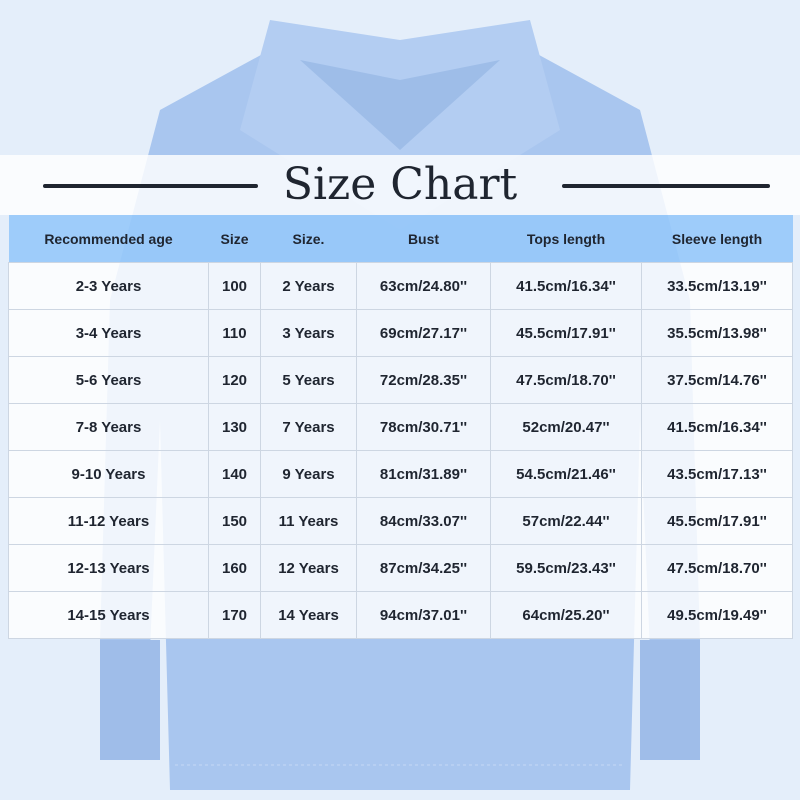  What do you see at coordinates (423, 615) in the screenshot?
I see `table-cell: 94cm/37.01''` at bounding box center [423, 615].